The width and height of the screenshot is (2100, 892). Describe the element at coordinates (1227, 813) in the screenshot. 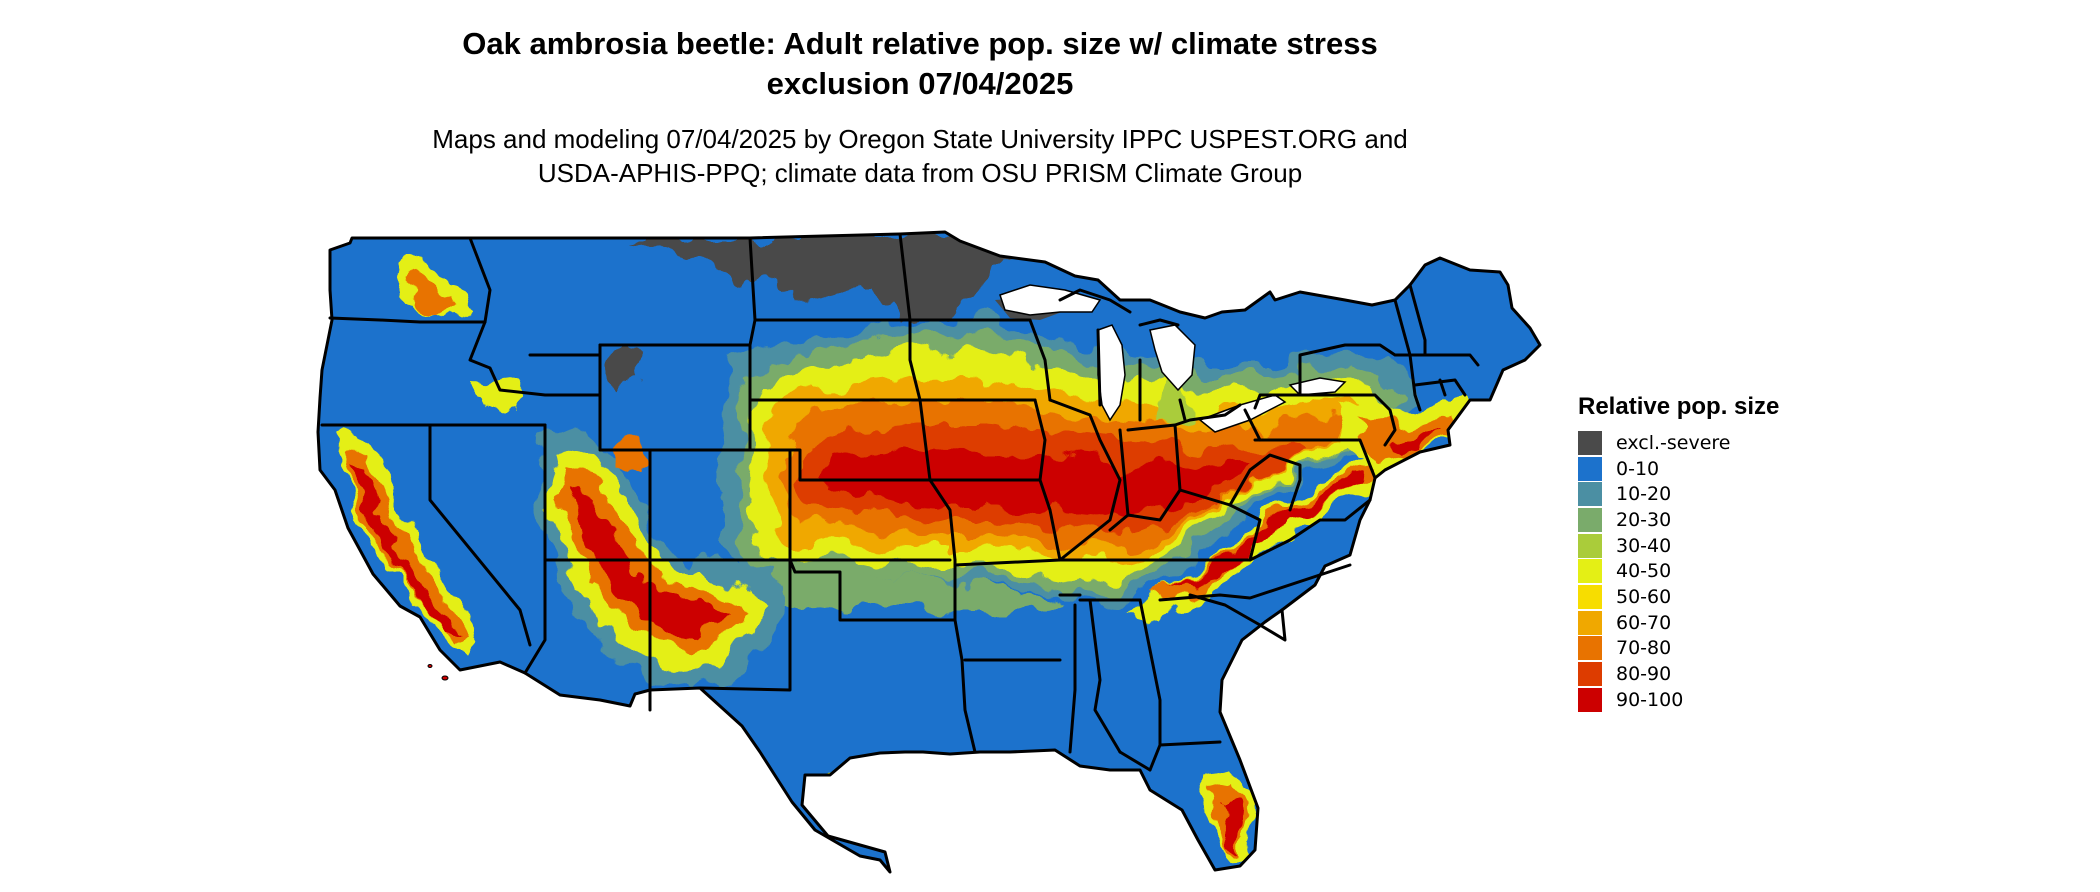

I see `florida-band` at that location.